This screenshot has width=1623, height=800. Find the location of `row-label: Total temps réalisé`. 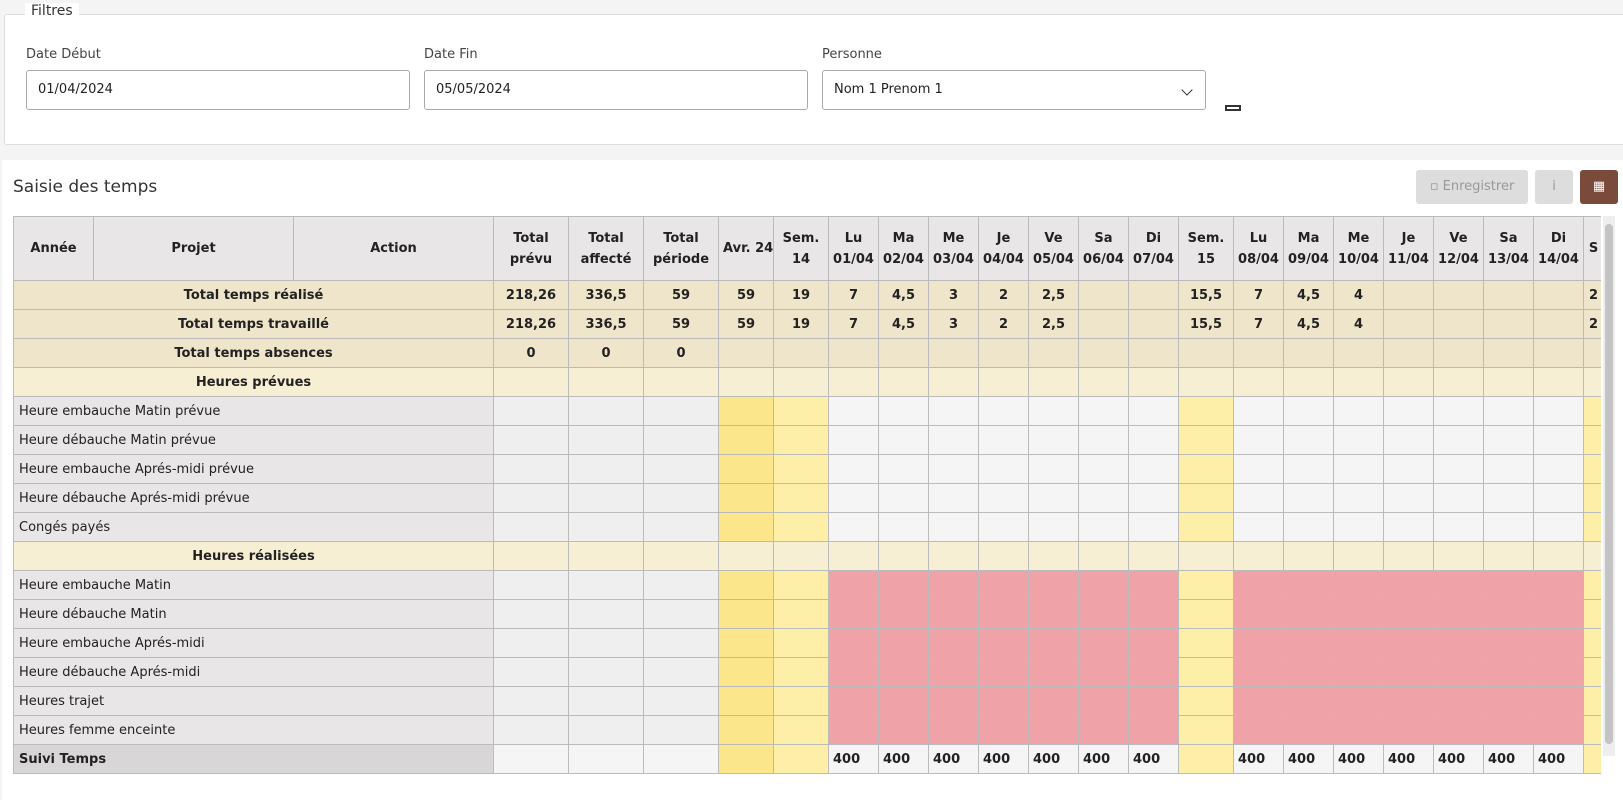

row-label: Total temps réalisé is located at coordinates (253, 295).